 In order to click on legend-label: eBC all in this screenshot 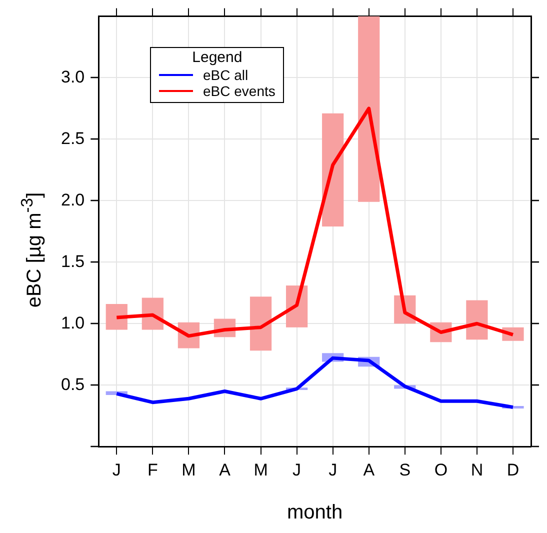, I will do `click(225, 75)`.